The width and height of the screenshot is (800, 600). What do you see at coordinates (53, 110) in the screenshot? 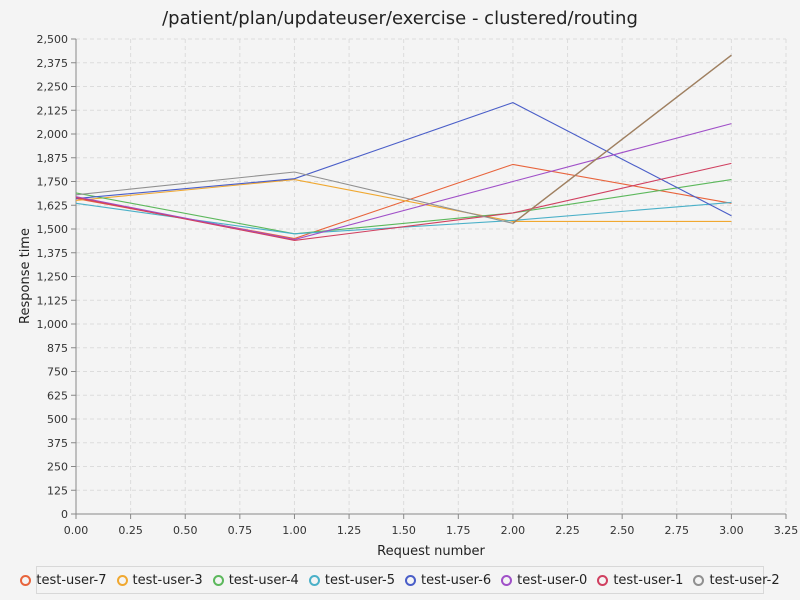
I see `y-tick-label: 2,125` at bounding box center [53, 110].